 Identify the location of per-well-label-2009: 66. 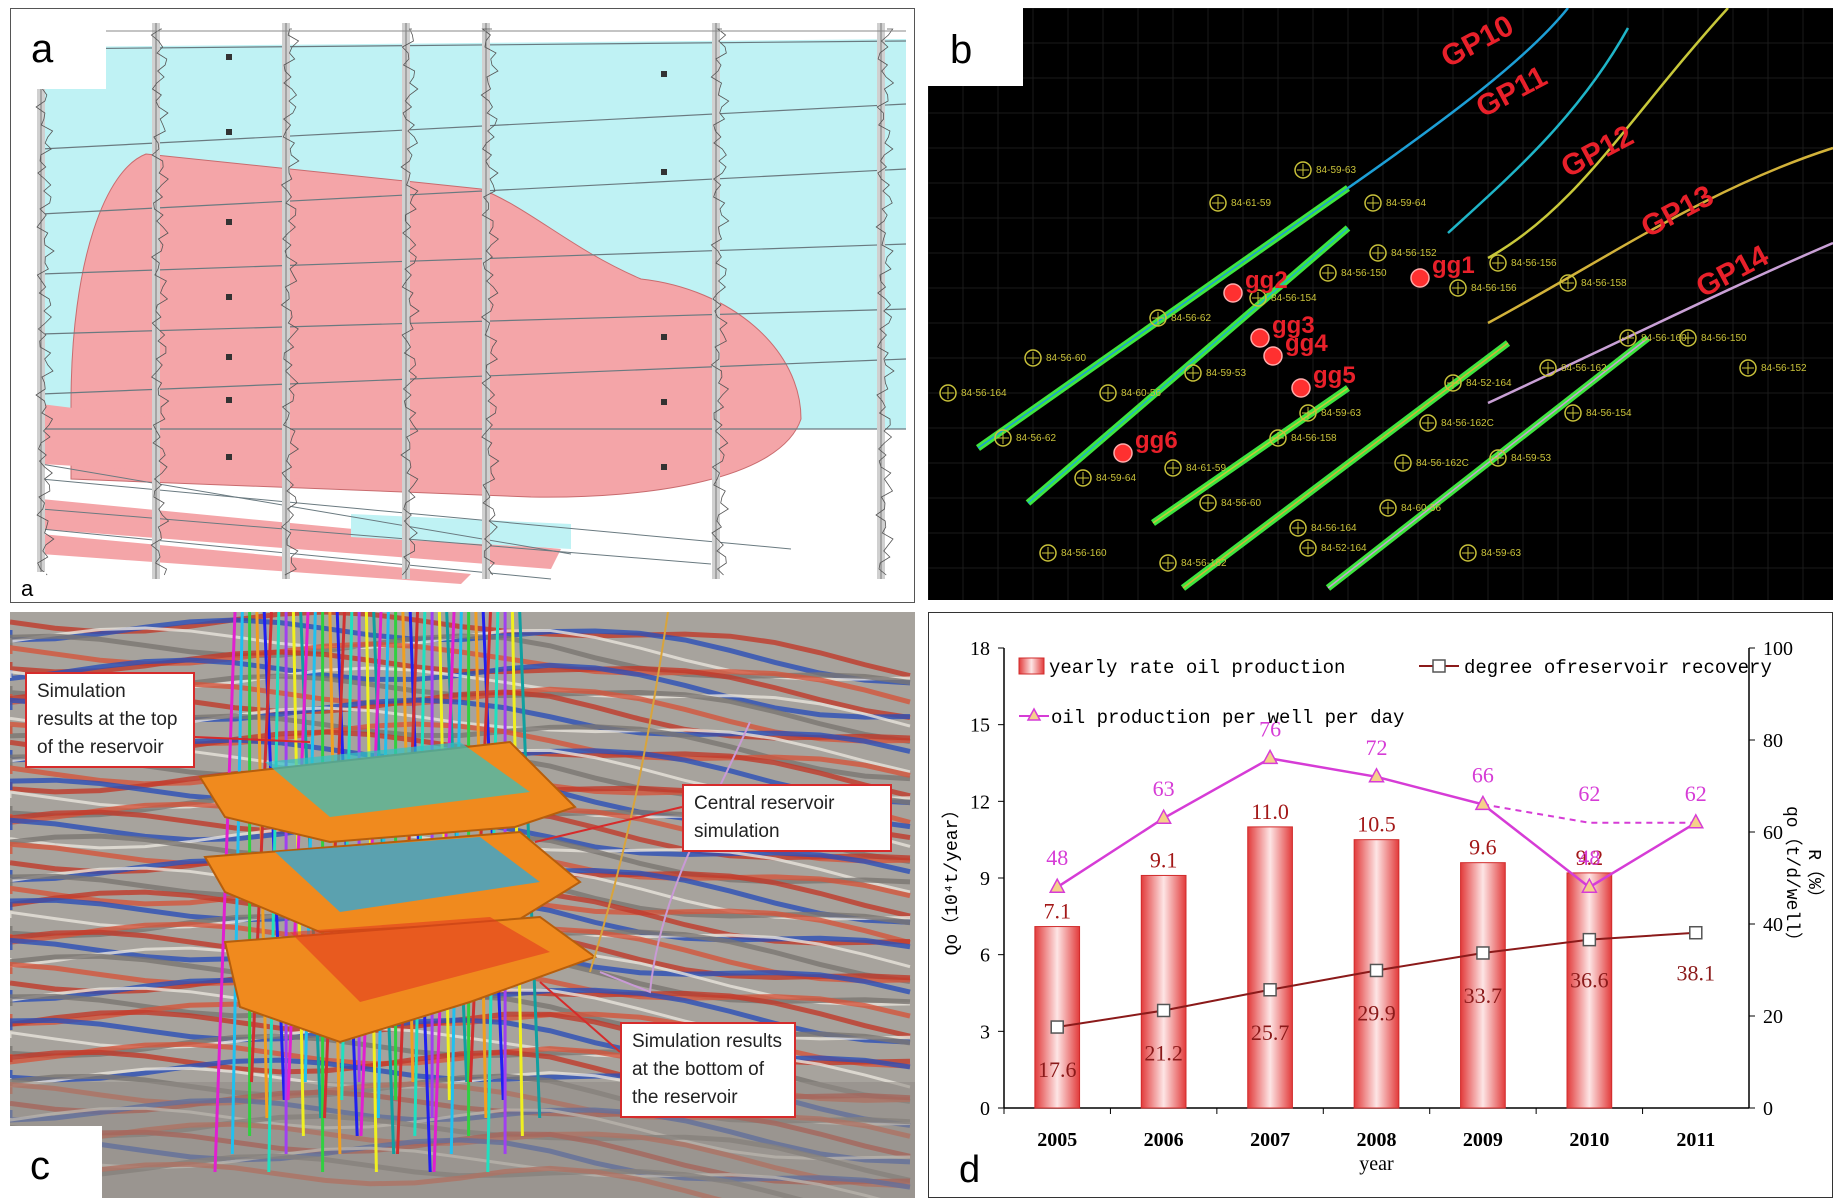
(1483, 774).